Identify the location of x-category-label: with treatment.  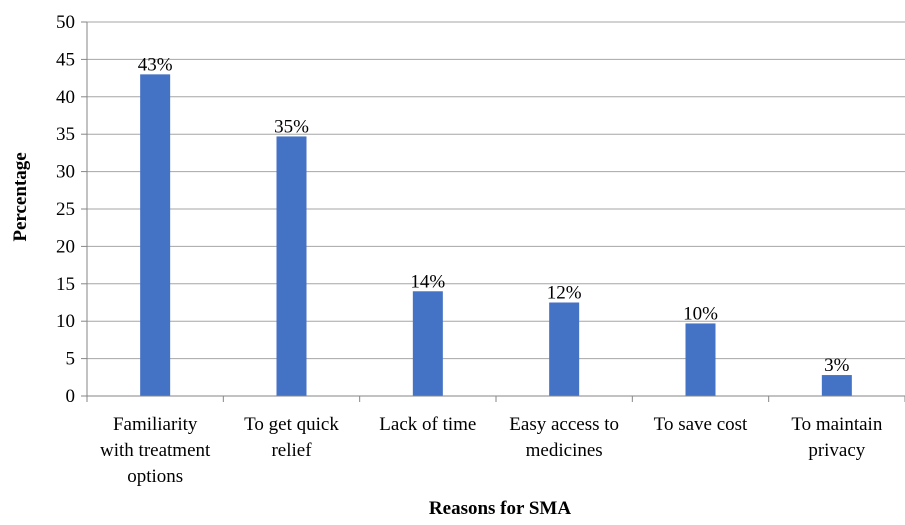
(155, 450).